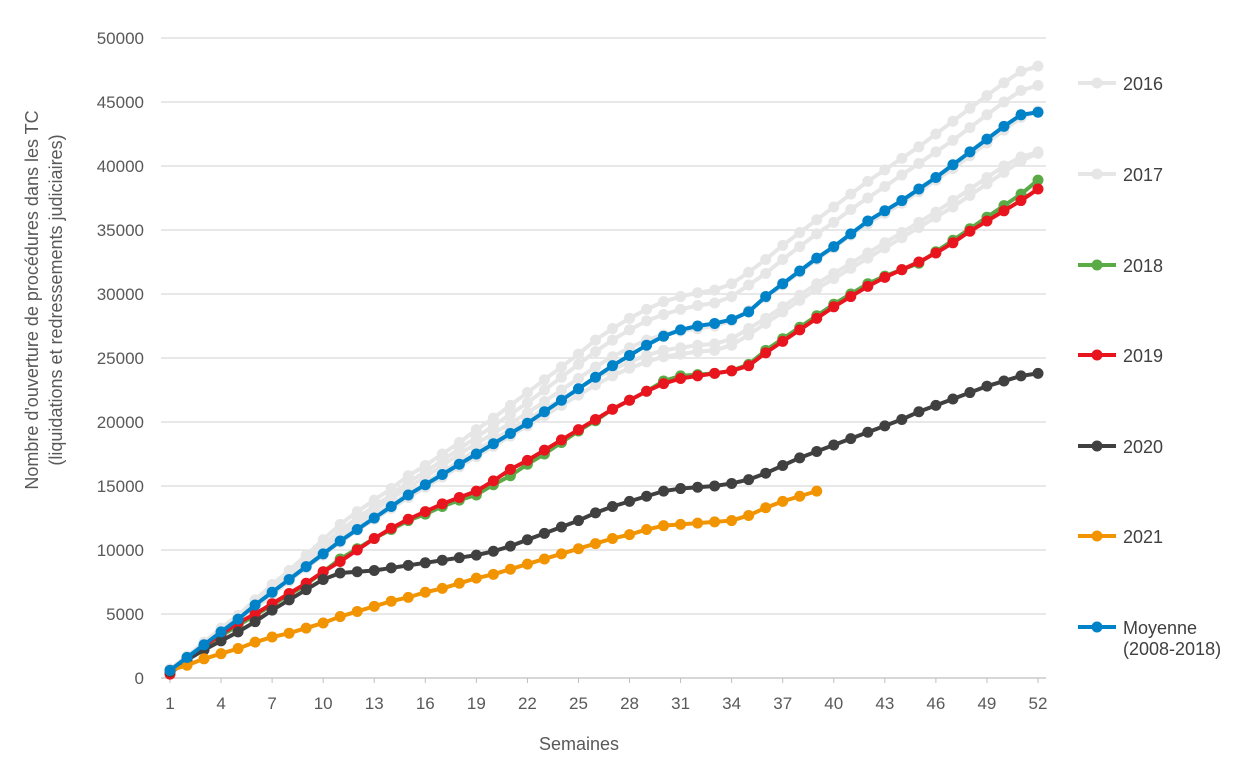  Describe the element at coordinates (1097, 355) in the screenshot. I see `legend-2019-swatch-marker` at that location.